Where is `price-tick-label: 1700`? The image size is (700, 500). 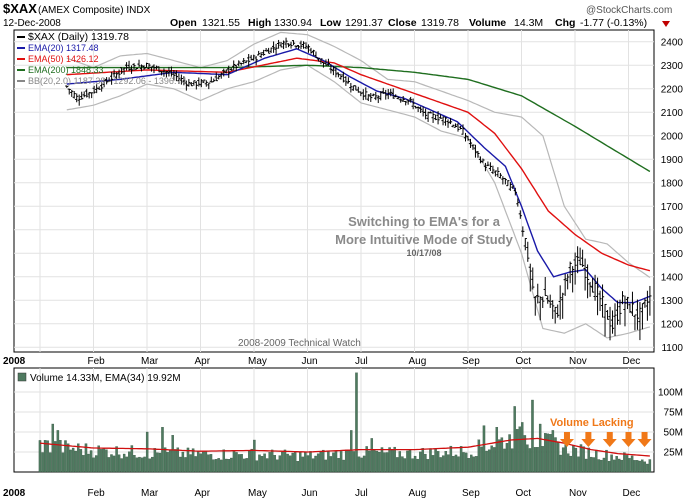 price-tick-label: 1700 is located at coordinates (672, 207).